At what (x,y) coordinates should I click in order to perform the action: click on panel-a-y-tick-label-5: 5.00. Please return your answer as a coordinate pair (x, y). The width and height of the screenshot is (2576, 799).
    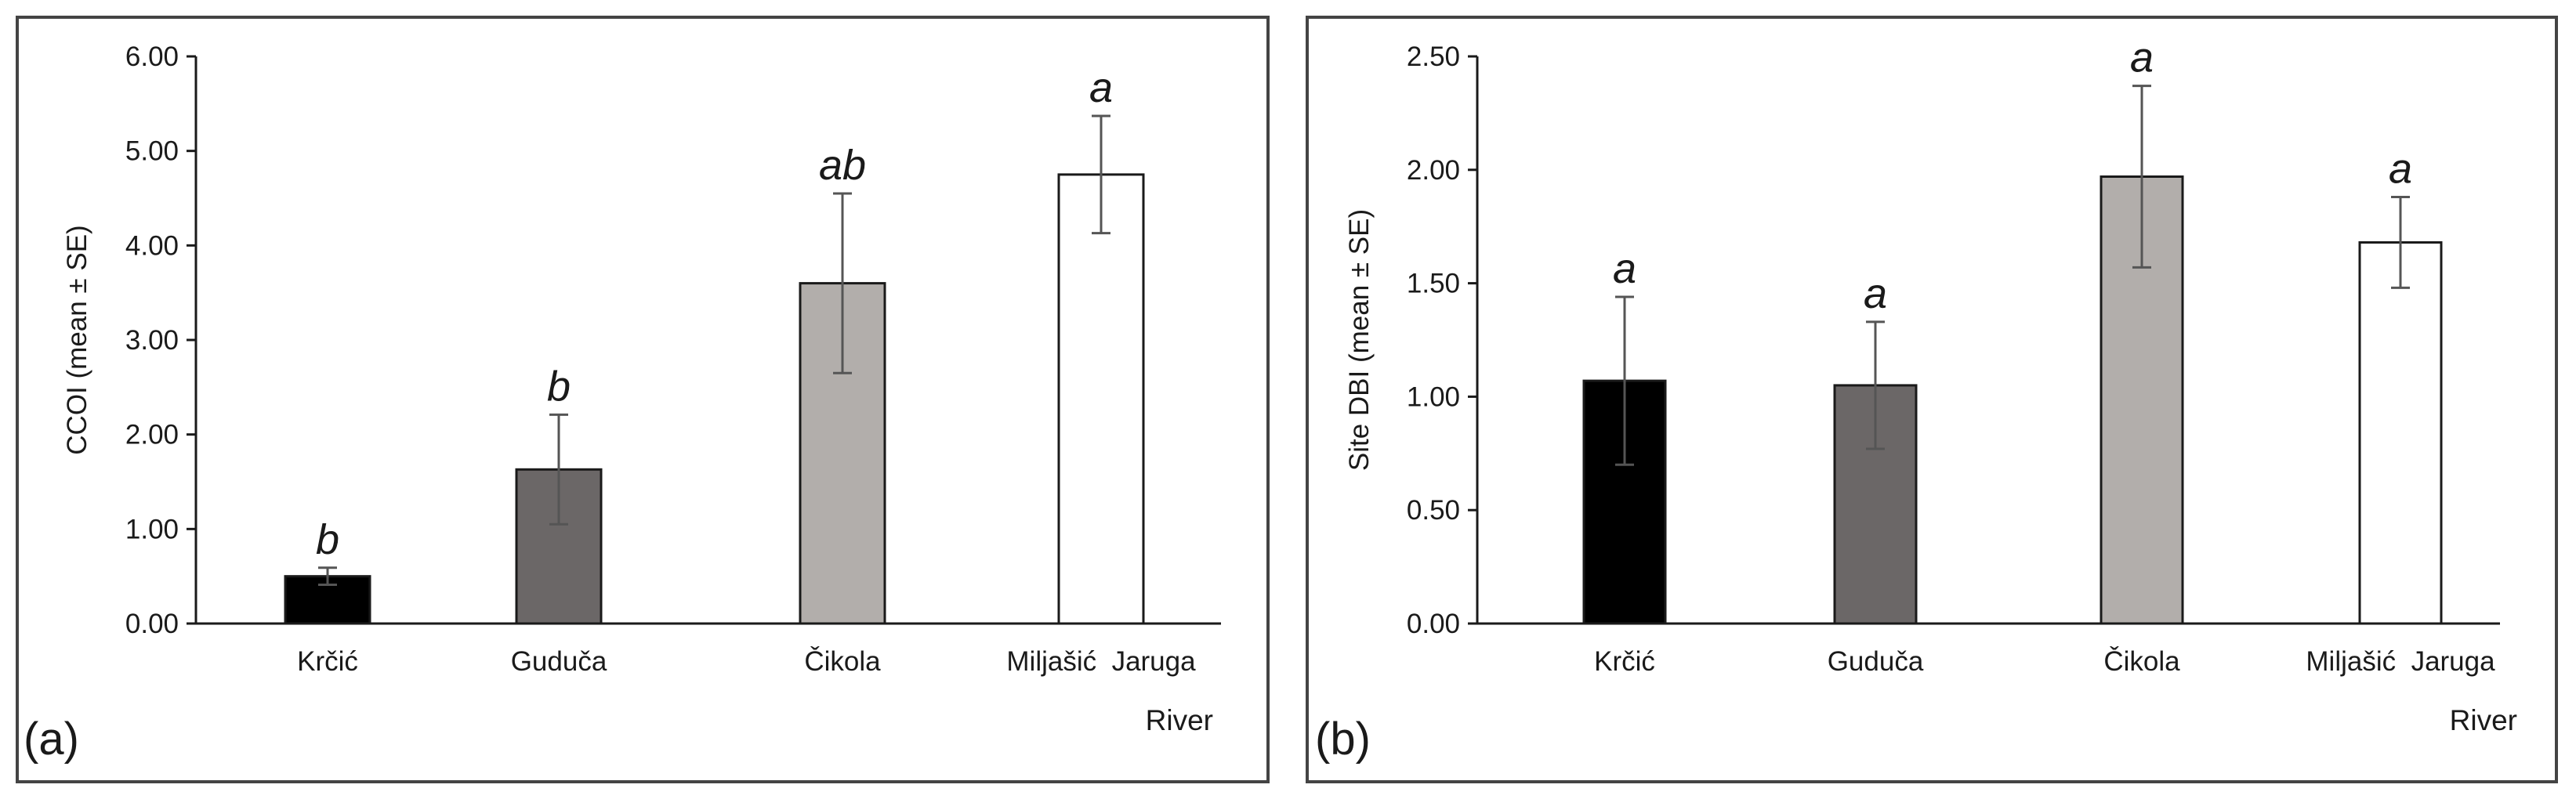
    Looking at the image, I should click on (152, 151).